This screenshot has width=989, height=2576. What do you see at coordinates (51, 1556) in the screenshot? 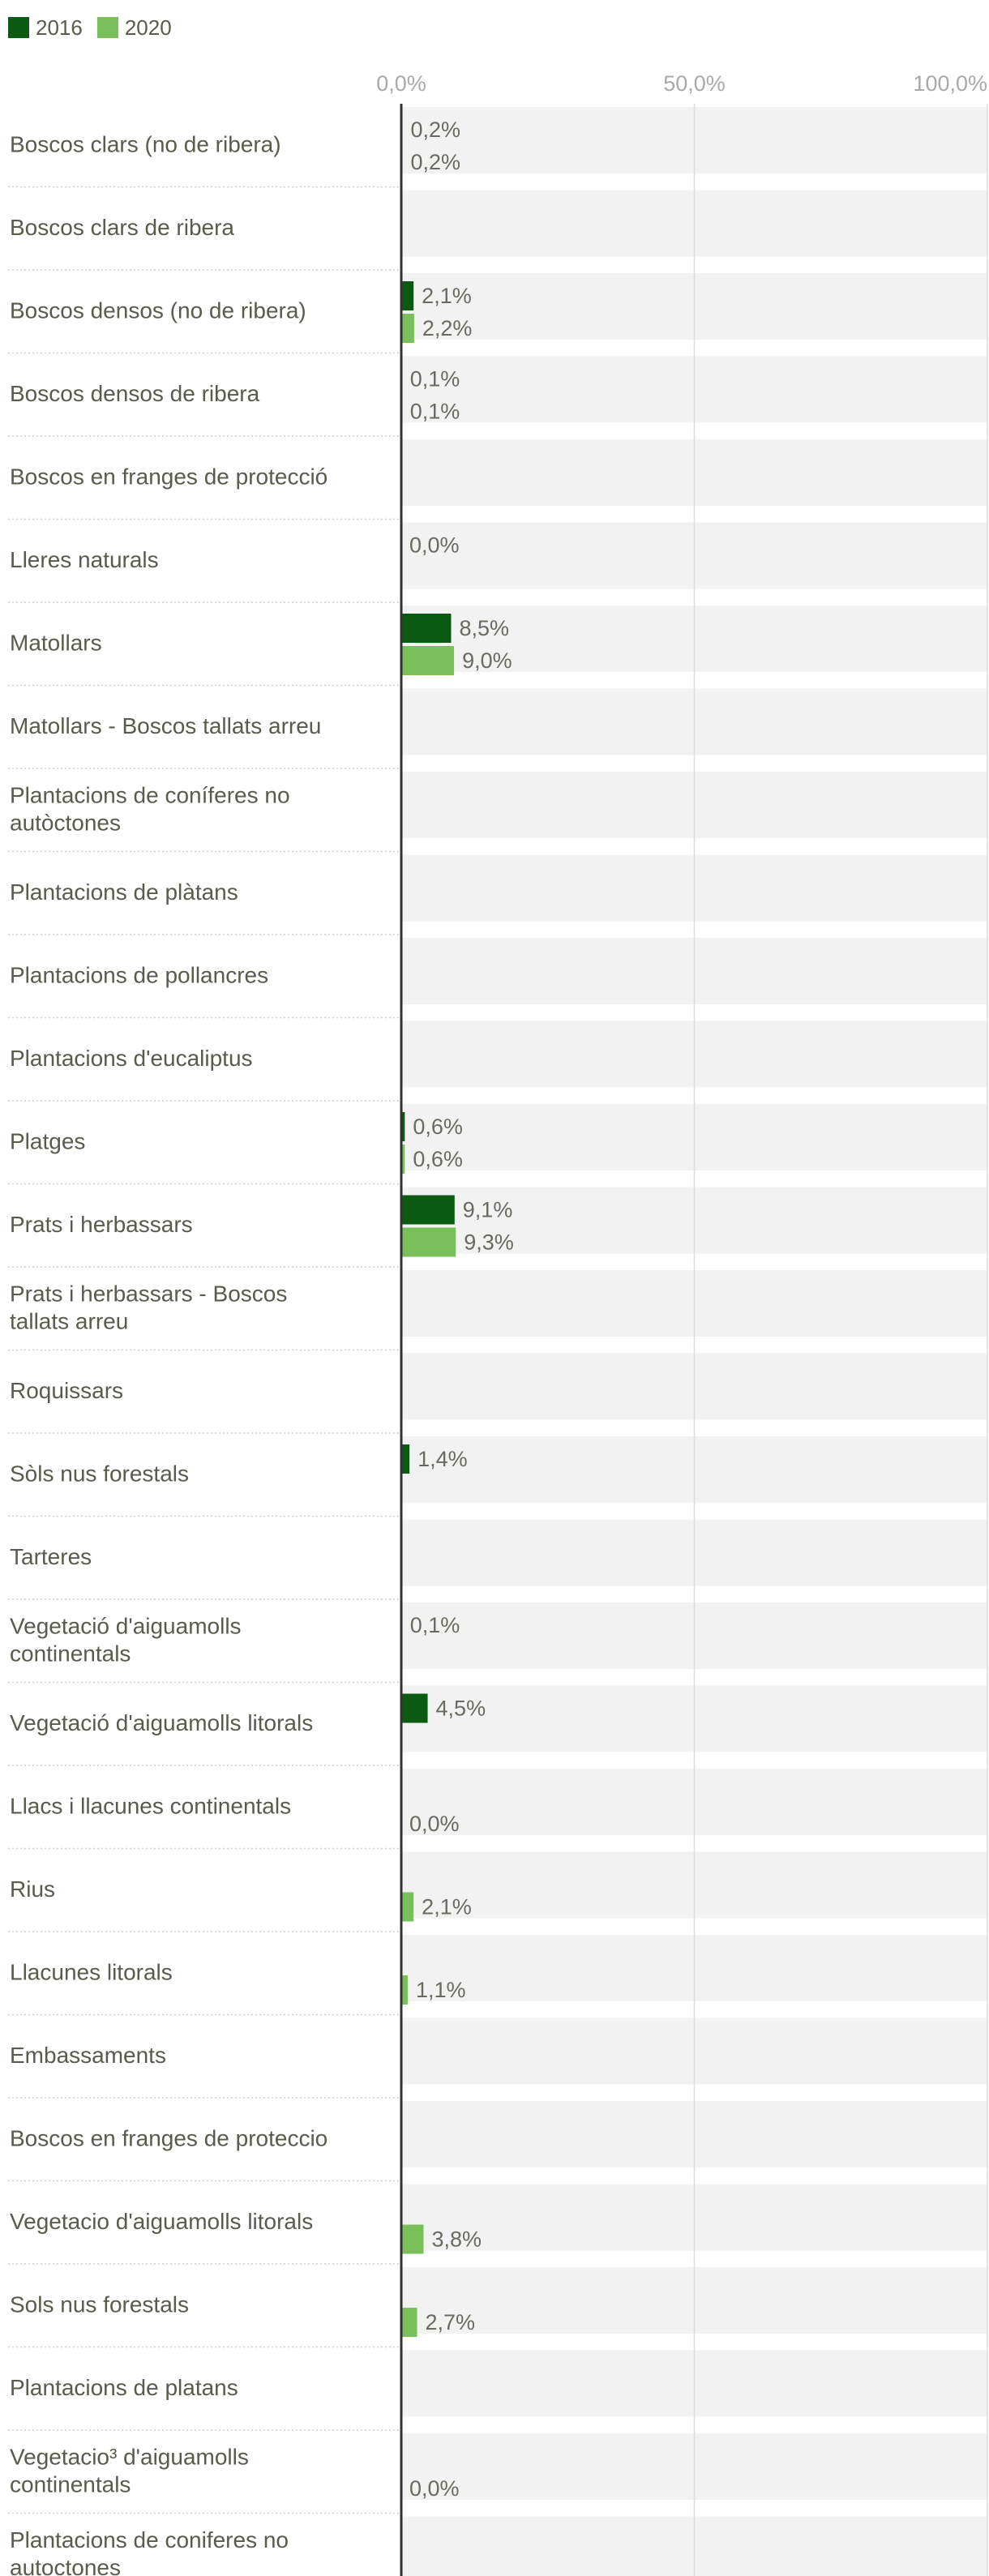
I see `category-label: Tarteres` at bounding box center [51, 1556].